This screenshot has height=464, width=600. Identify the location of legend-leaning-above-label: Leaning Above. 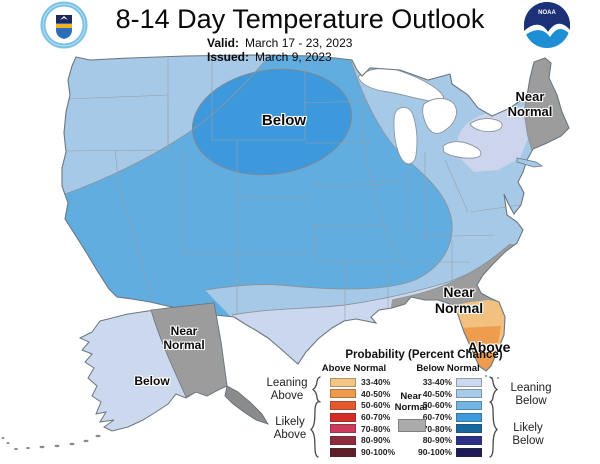
(287, 389).